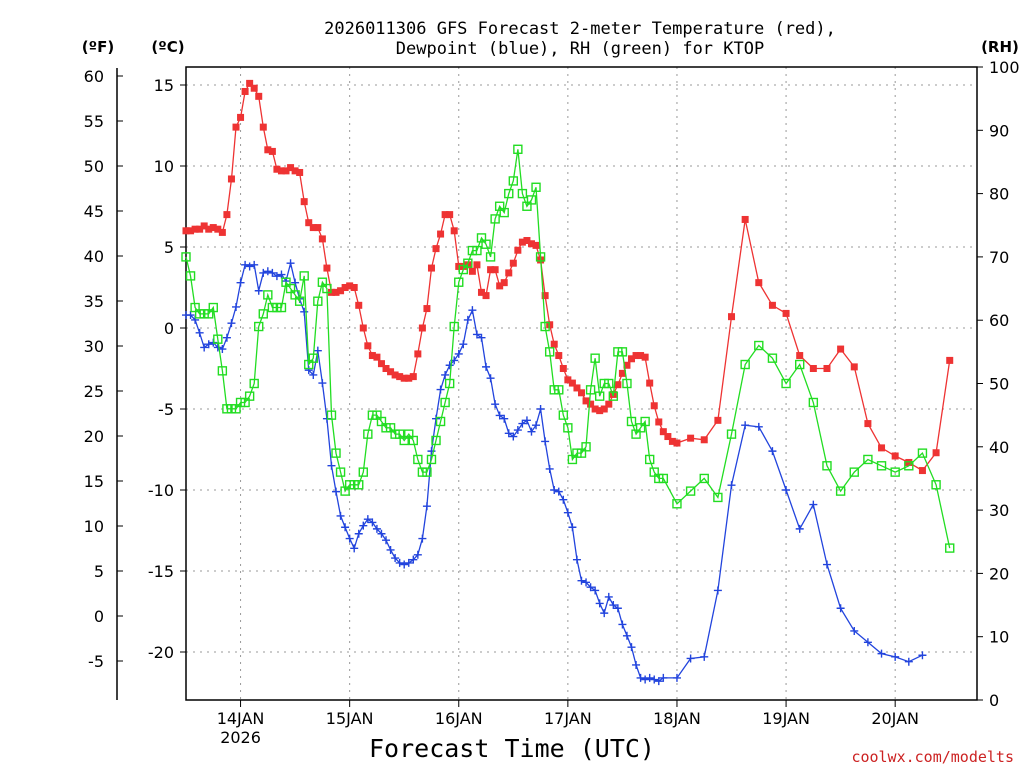  I want to click on celsius-tick-label: -10, so click(161, 490).